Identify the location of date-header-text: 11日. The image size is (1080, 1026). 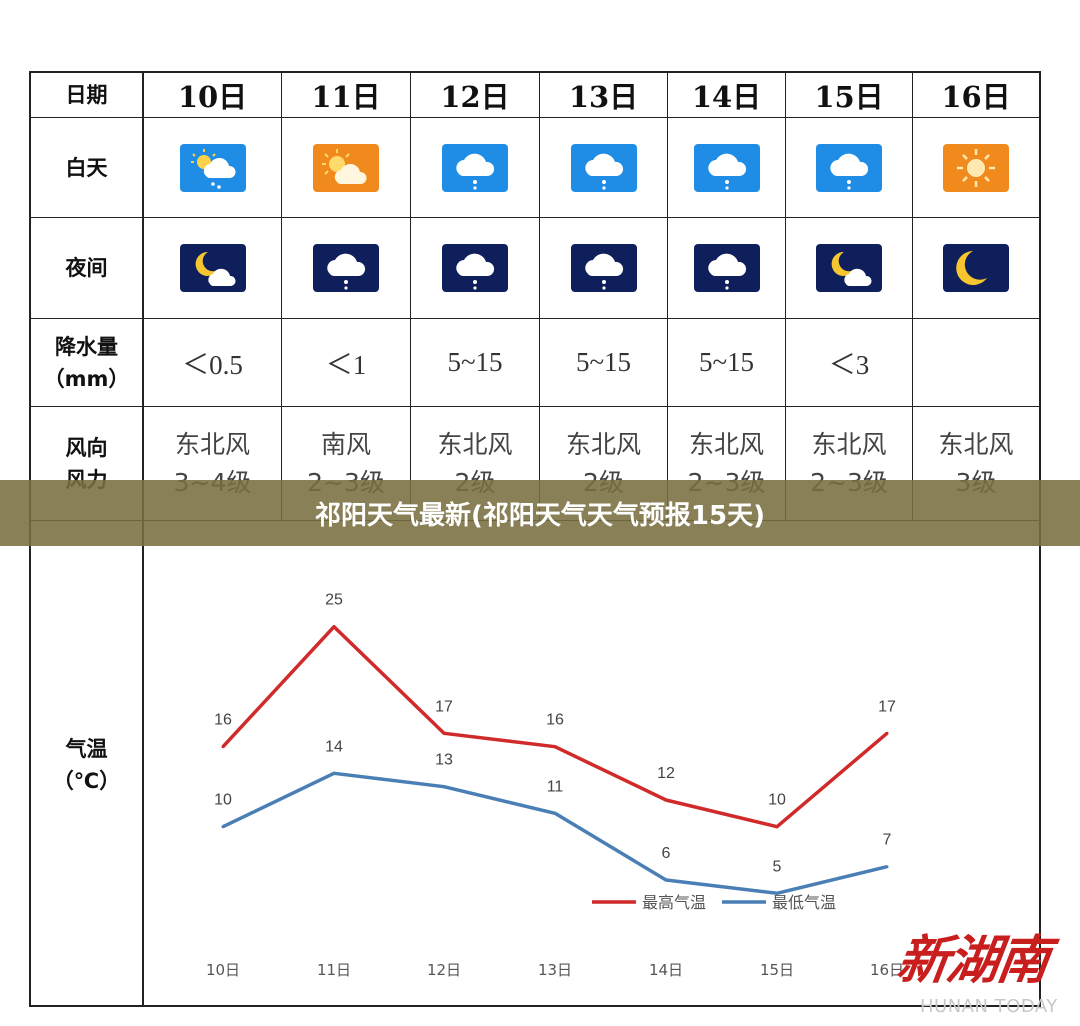
(346, 97).